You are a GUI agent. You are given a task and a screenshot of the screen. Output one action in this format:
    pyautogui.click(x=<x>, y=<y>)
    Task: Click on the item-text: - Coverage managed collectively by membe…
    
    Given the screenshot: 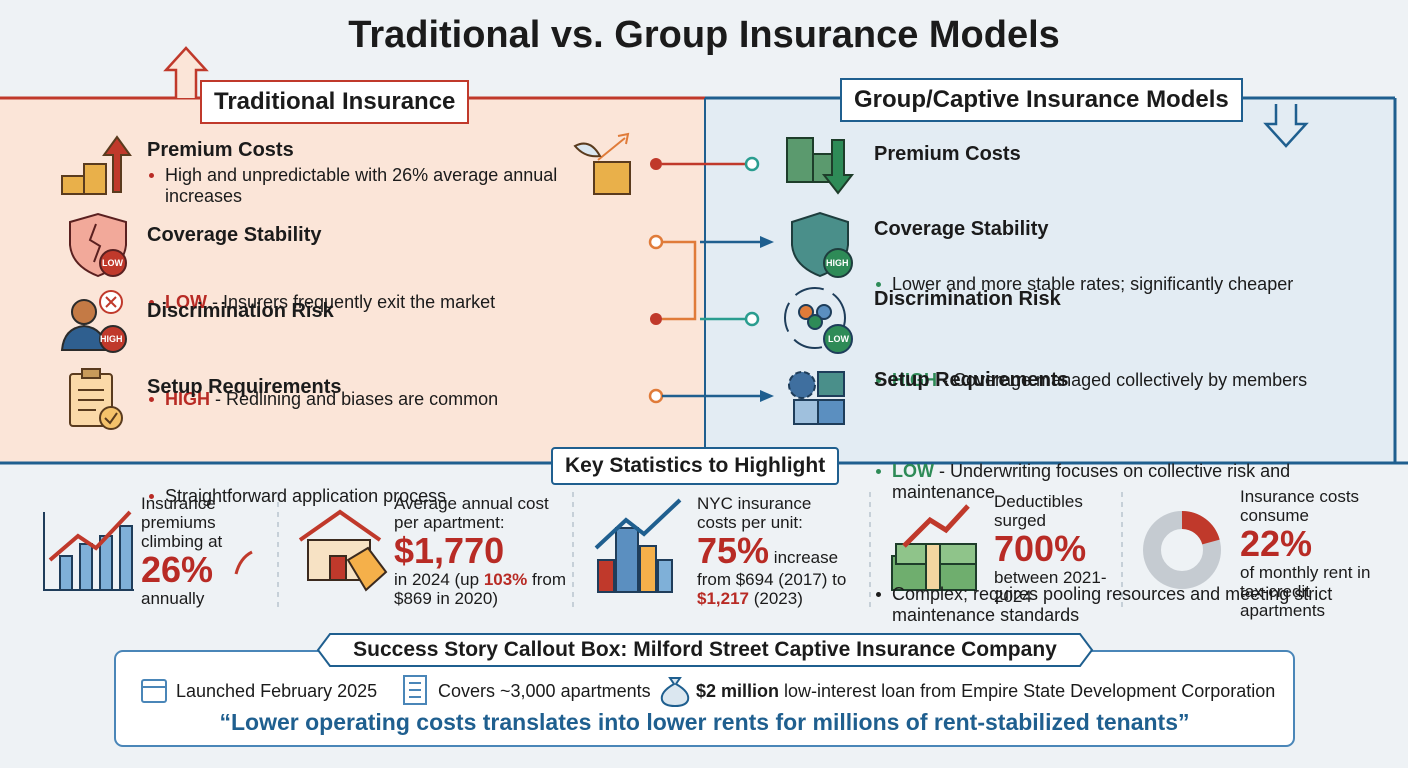 What is the action you would take?
    pyautogui.click(x=1125, y=380)
    